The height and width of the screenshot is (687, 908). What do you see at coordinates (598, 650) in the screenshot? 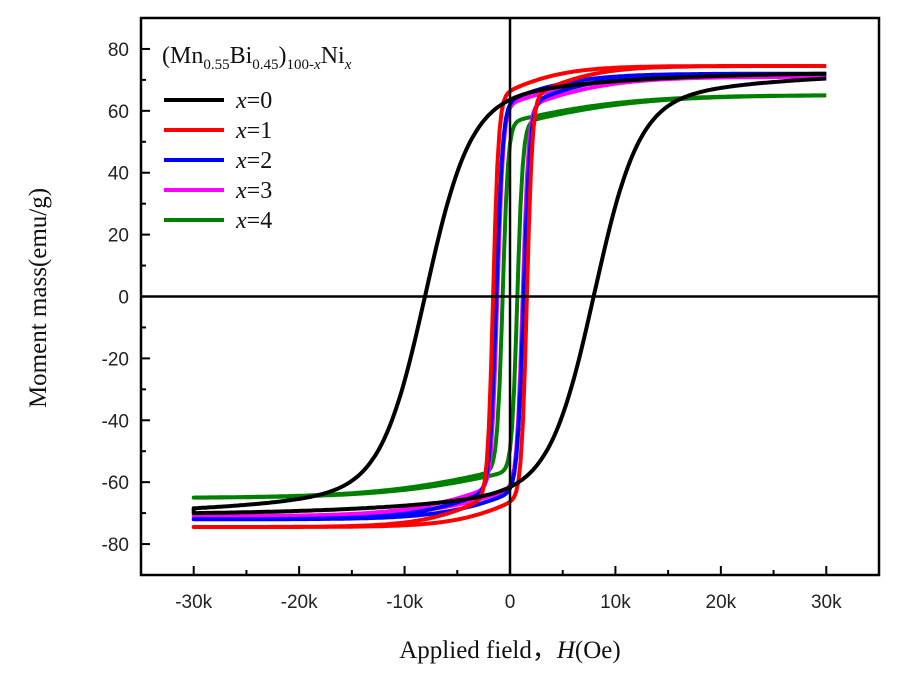
I see `x-axis-title-unit: (Oe)` at bounding box center [598, 650].